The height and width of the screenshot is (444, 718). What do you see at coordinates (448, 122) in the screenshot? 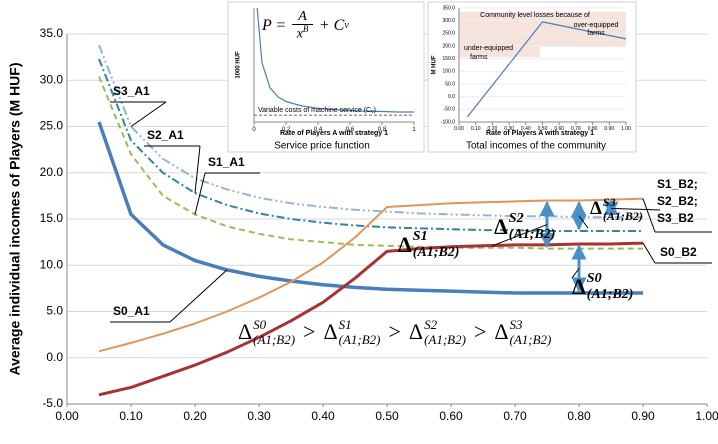
I see `y-tick-label: -100.0` at bounding box center [448, 122].